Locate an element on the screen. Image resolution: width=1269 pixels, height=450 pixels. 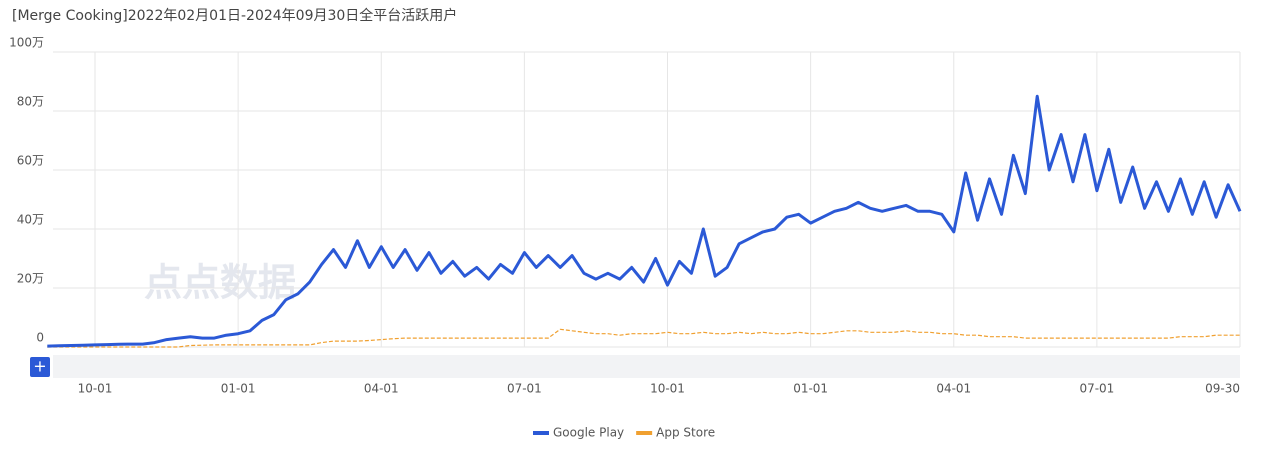
x-axis-band is located at coordinates (646, 366).